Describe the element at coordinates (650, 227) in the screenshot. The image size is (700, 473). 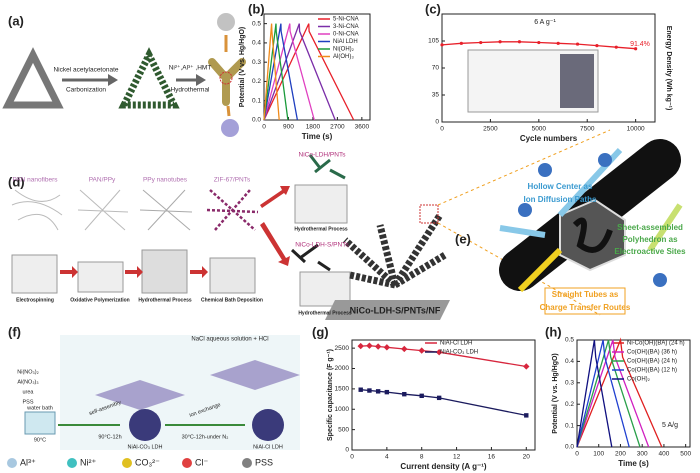
I see `feature-label: Sheet-assembled` at that location.